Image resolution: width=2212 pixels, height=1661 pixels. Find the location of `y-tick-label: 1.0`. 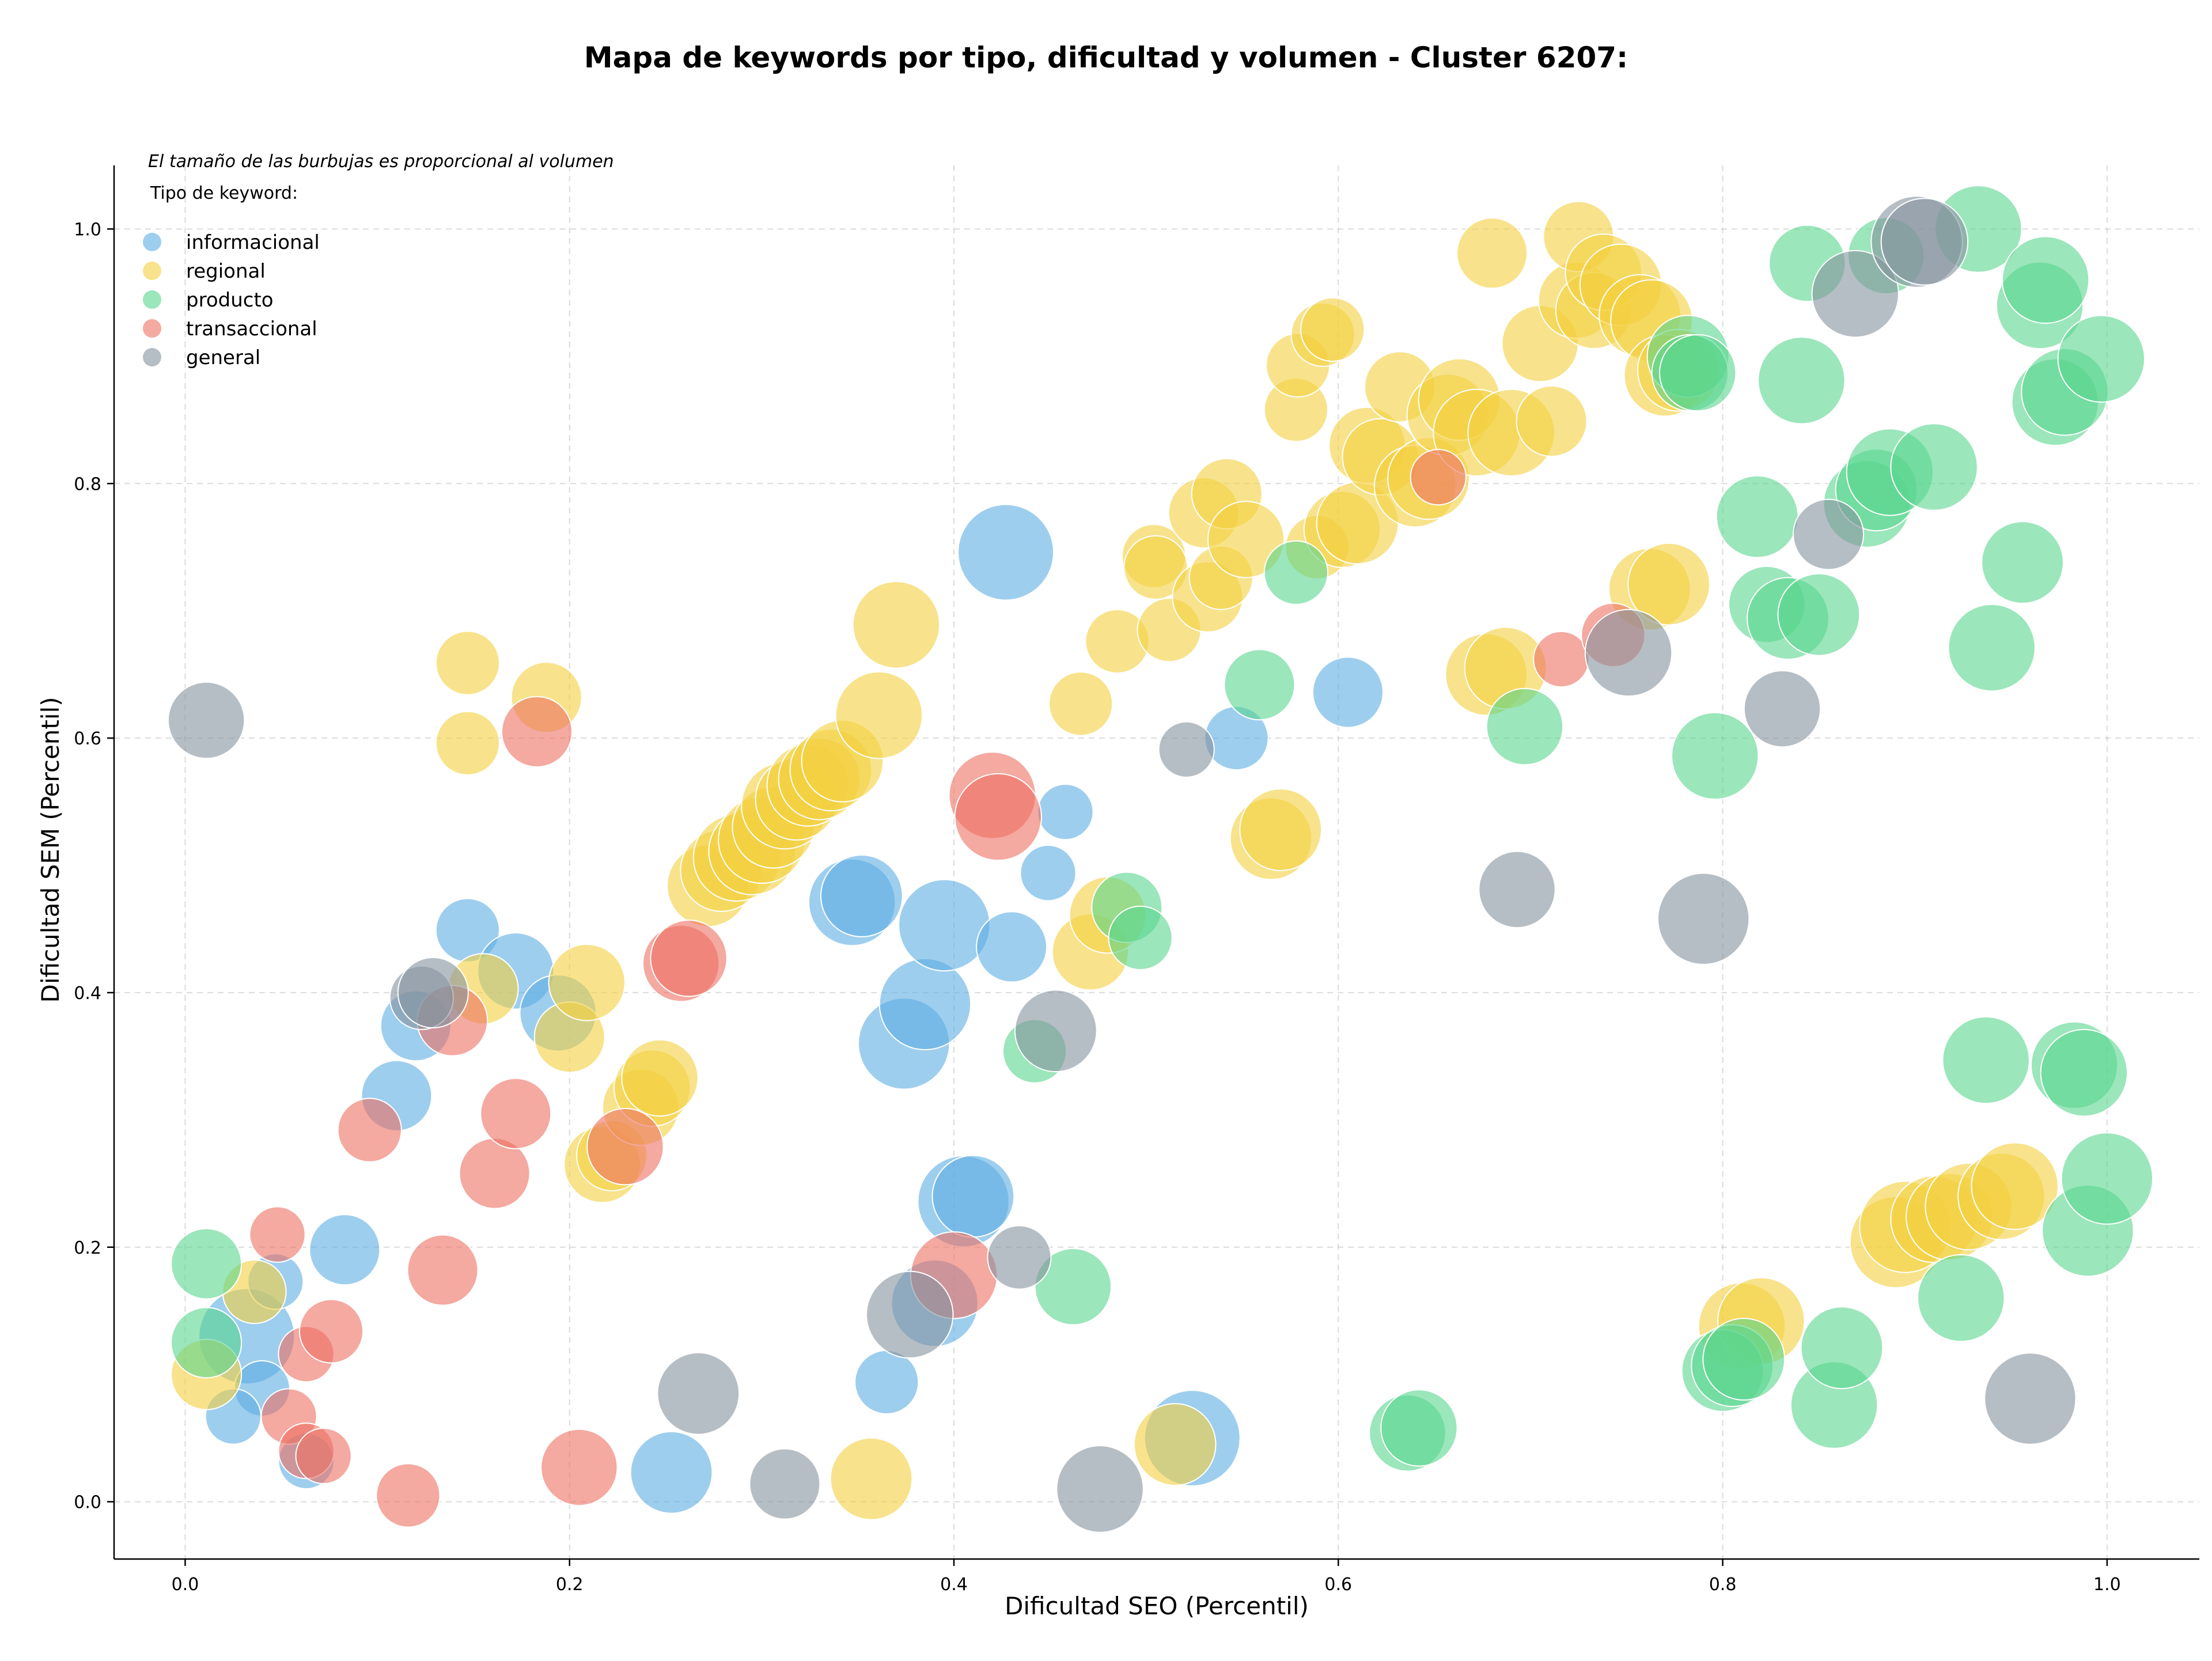

y-tick-label: 1.0 is located at coordinates (87, 230).